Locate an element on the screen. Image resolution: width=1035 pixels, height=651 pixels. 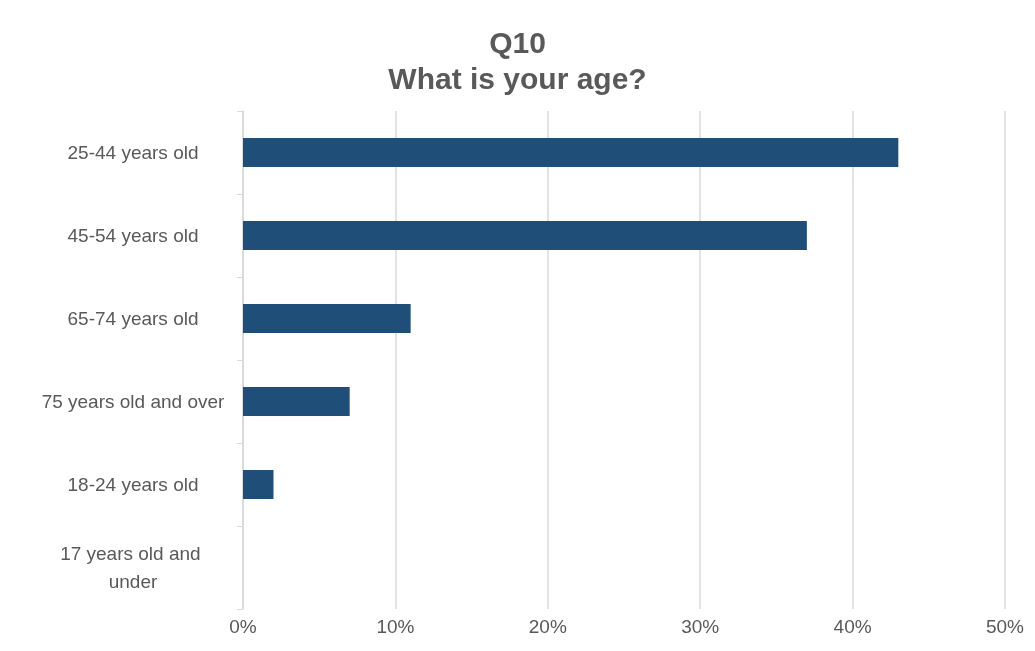
x-tick-label: 50% is located at coordinates (1005, 626).